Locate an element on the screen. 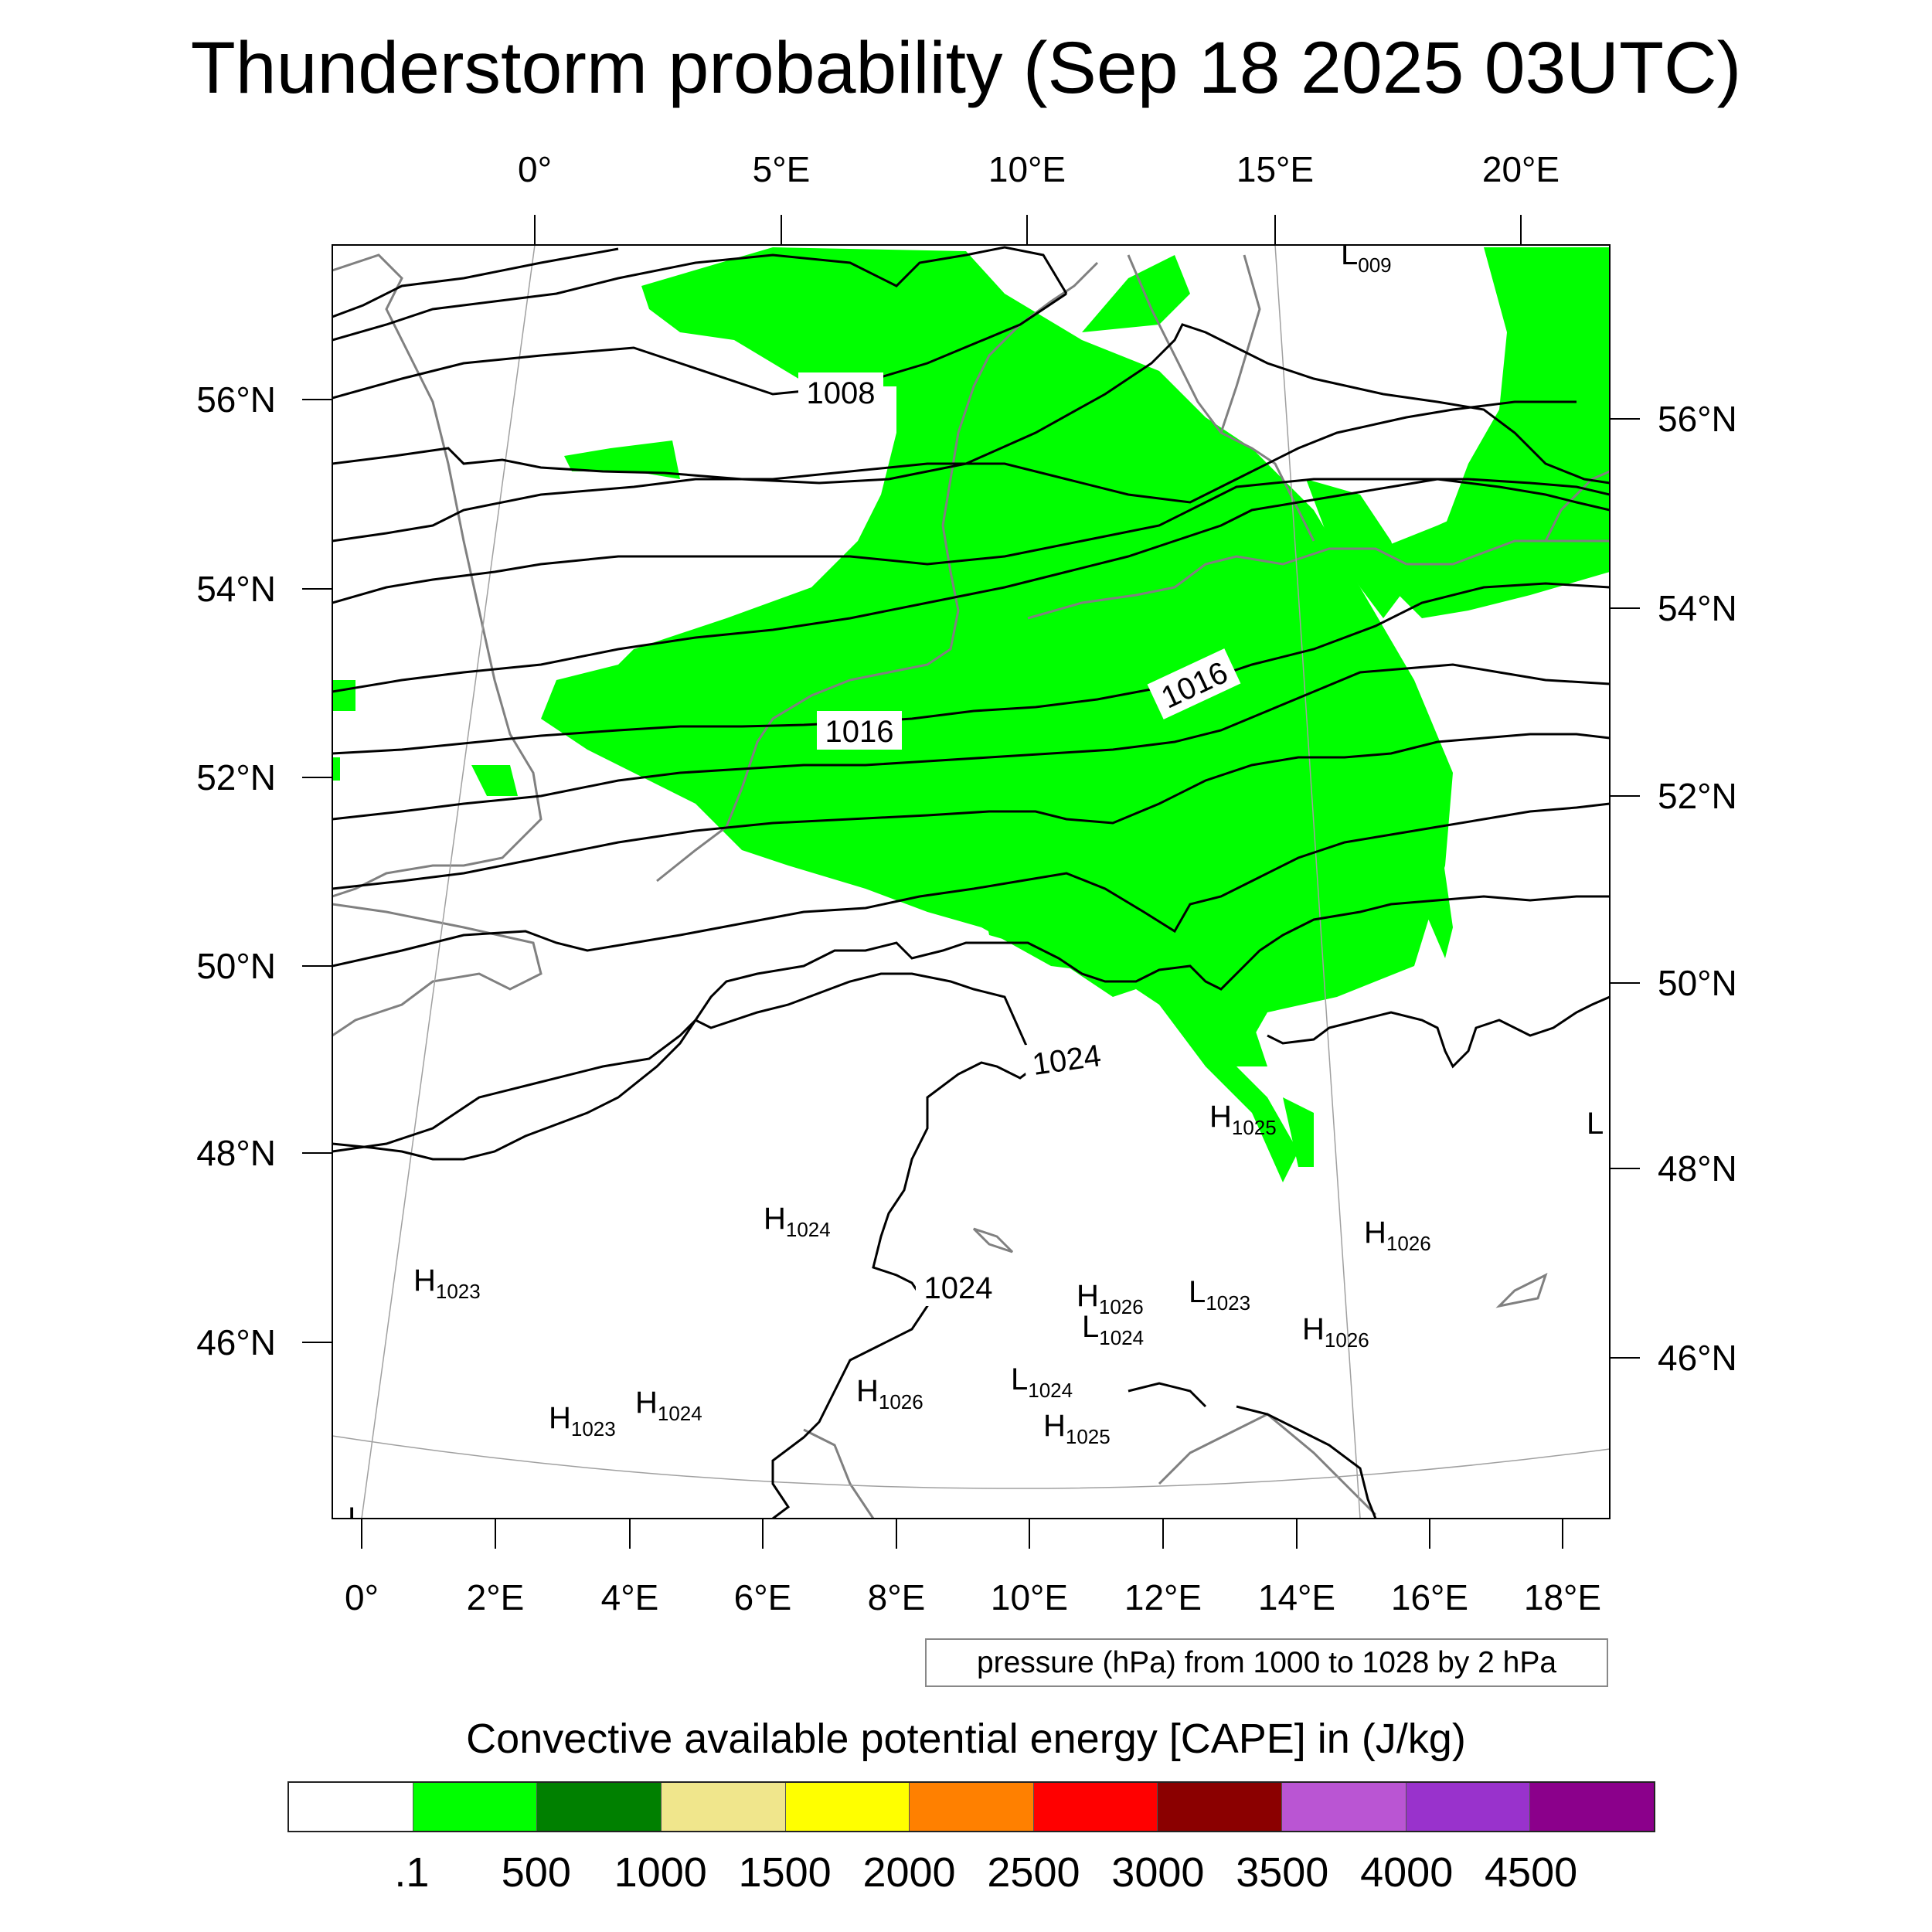 Image resolution: width=1932 pixels, height=1932 pixels. cape-colorbar is located at coordinates (971, 1807).